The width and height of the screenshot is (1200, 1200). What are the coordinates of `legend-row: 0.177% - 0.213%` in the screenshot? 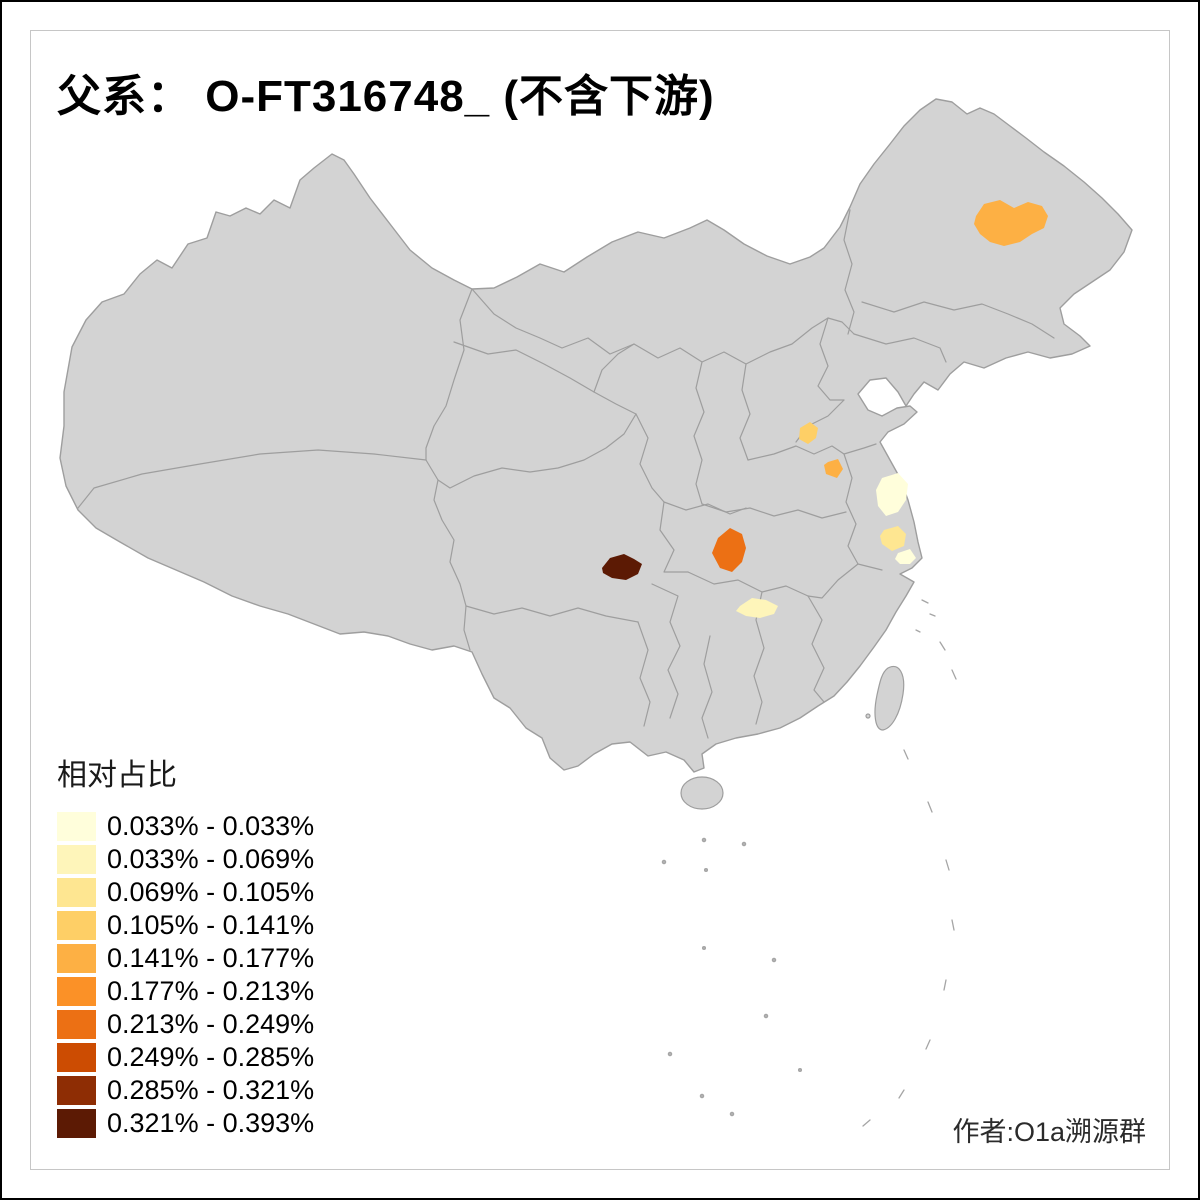 It's located at (185, 991).